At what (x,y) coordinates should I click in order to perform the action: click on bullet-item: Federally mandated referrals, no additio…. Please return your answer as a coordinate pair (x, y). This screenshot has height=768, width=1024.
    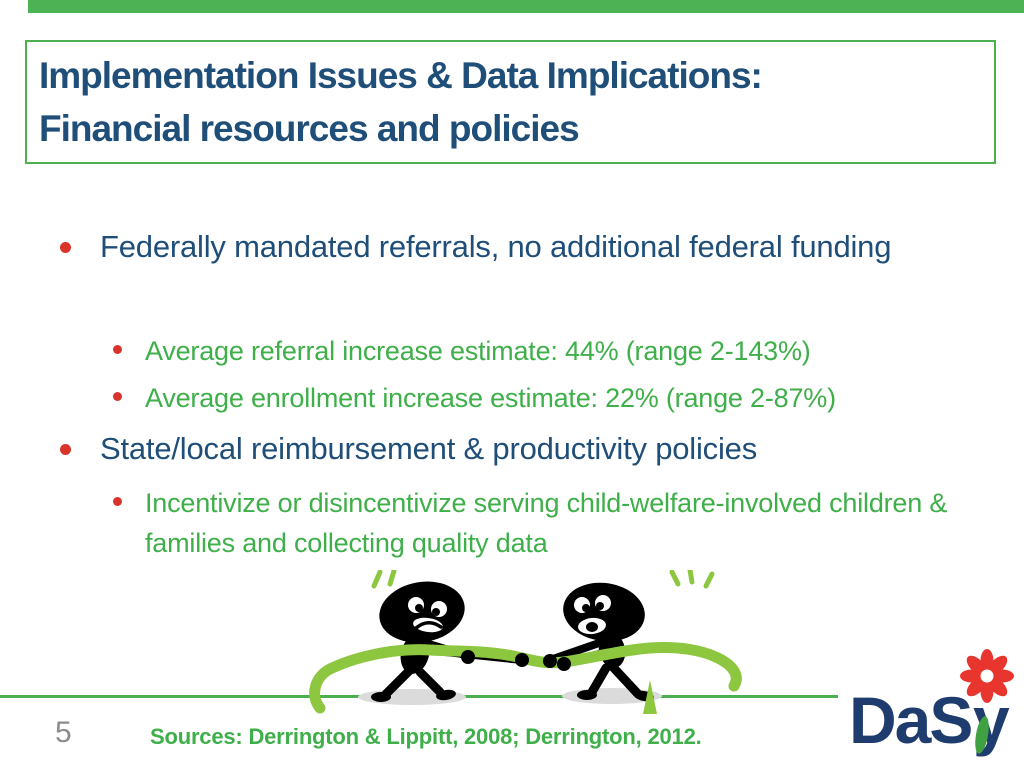
    Looking at the image, I should click on (490, 247).